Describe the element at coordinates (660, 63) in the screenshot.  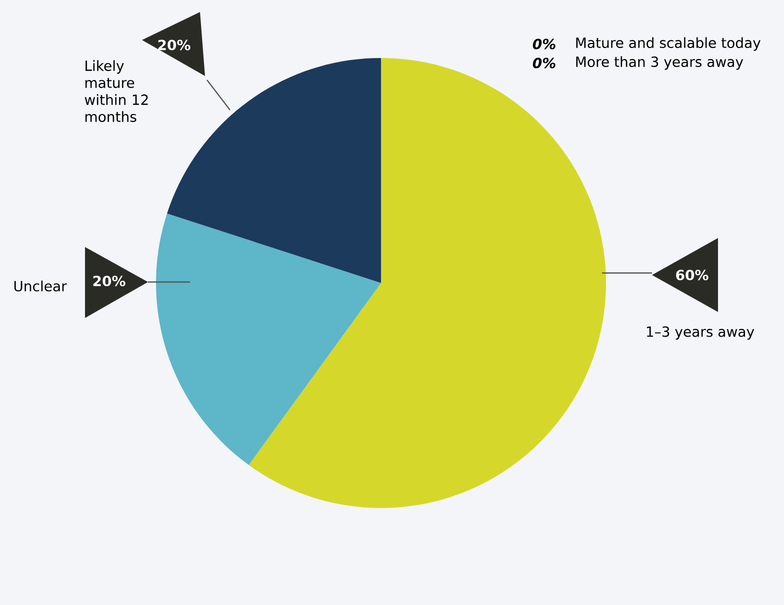
I see `category-label: More than 3 years away` at that location.